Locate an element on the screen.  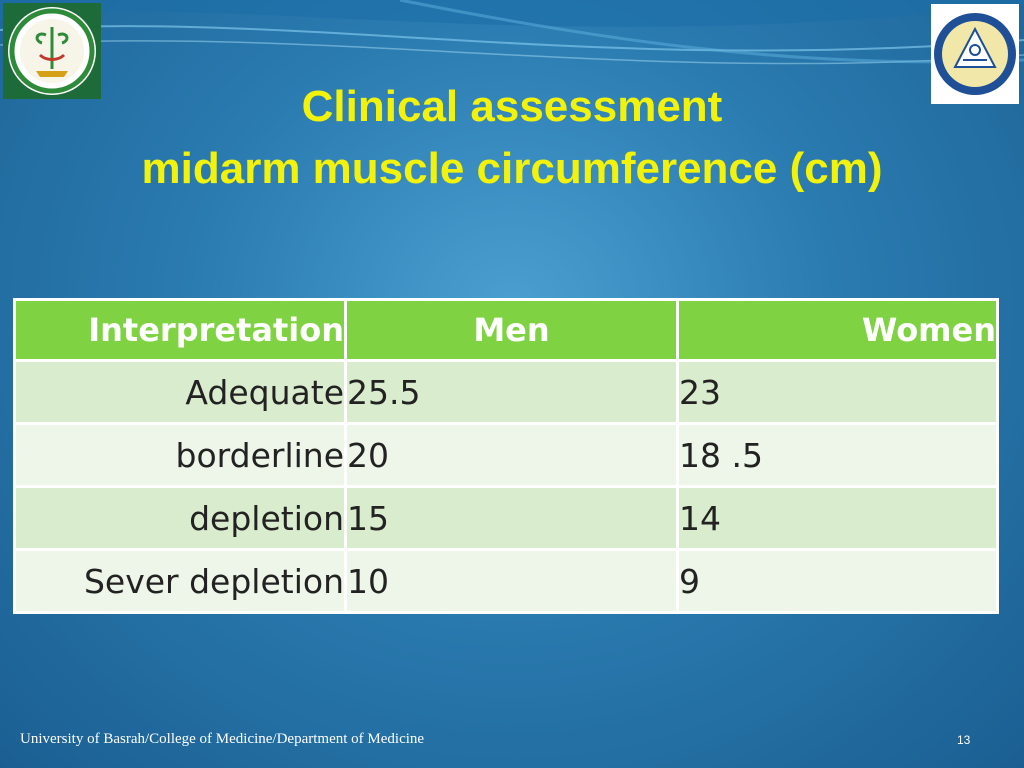
college-emblem-logo is located at coordinates (52, 51).